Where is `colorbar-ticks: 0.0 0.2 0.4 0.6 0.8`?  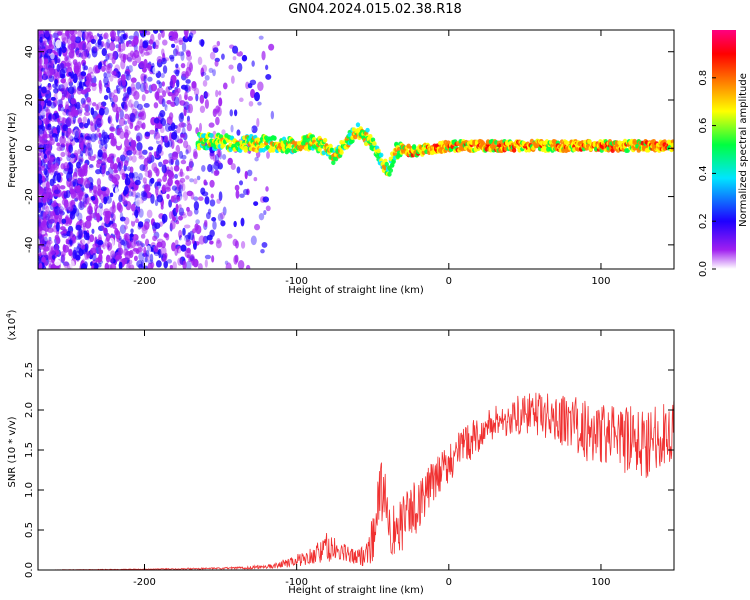
colorbar-ticks: 0.0 0.2 0.4 0.6 0.8 is located at coordinates (707, 173).